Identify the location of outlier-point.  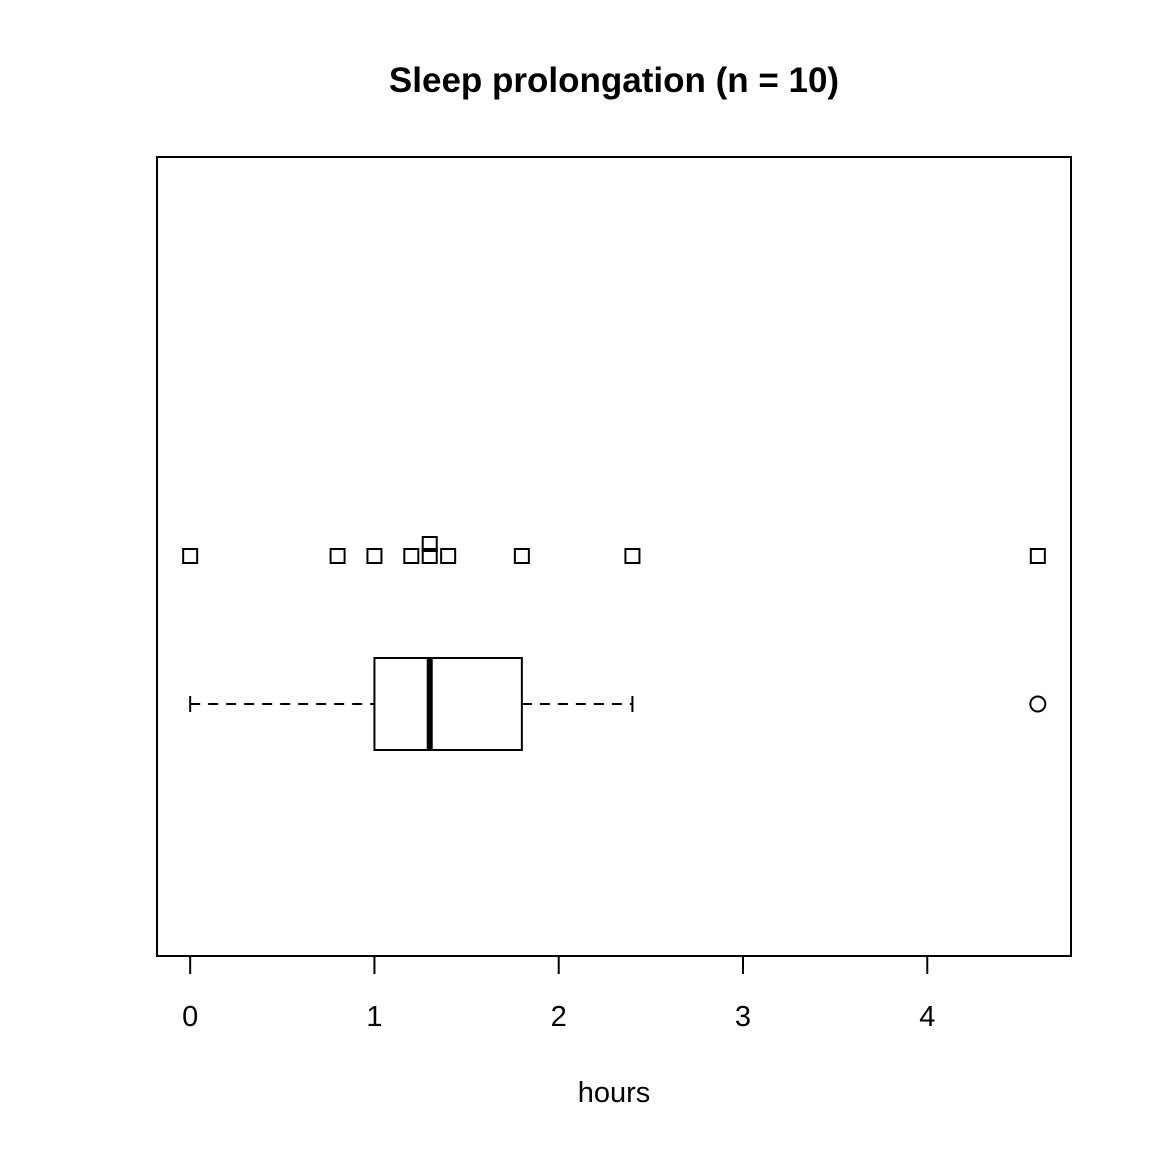
(1038, 704).